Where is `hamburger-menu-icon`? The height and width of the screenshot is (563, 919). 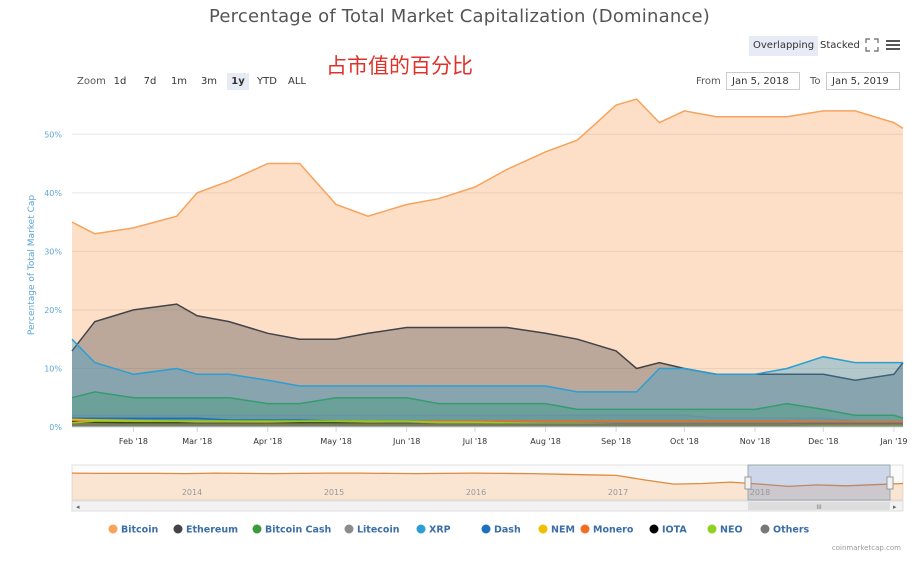 hamburger-menu-icon is located at coordinates (893, 45).